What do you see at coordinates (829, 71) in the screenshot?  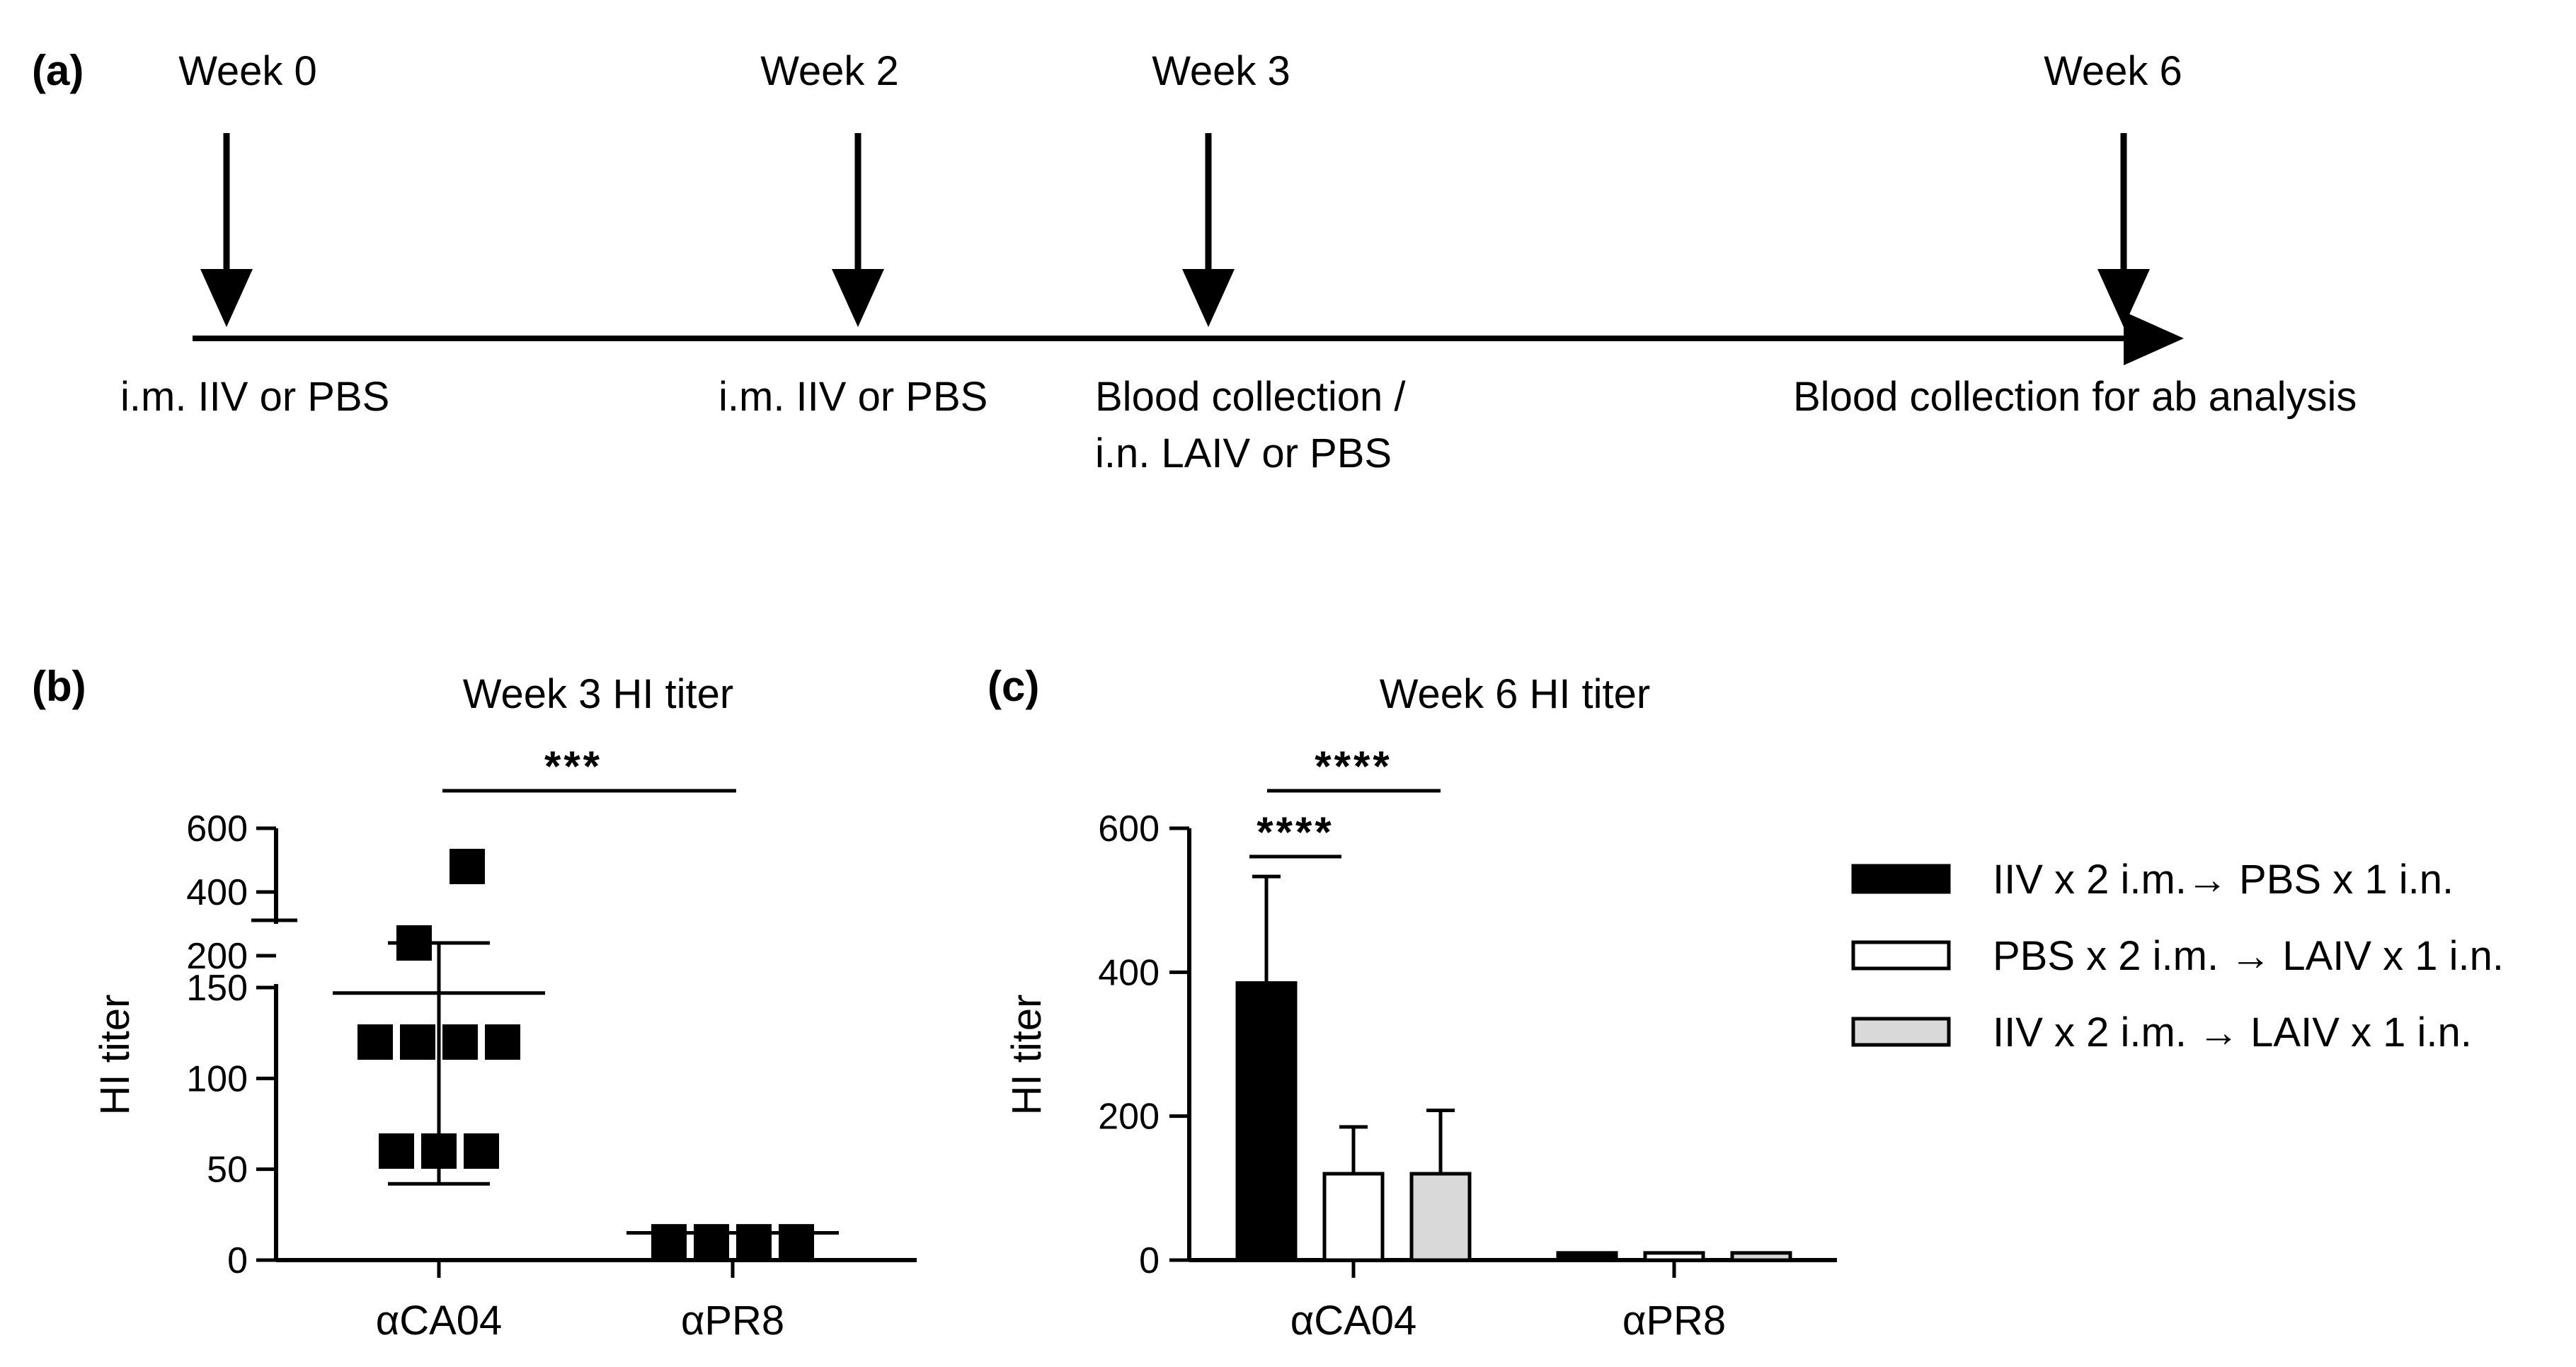 I see `week-label: Week 2` at bounding box center [829, 71].